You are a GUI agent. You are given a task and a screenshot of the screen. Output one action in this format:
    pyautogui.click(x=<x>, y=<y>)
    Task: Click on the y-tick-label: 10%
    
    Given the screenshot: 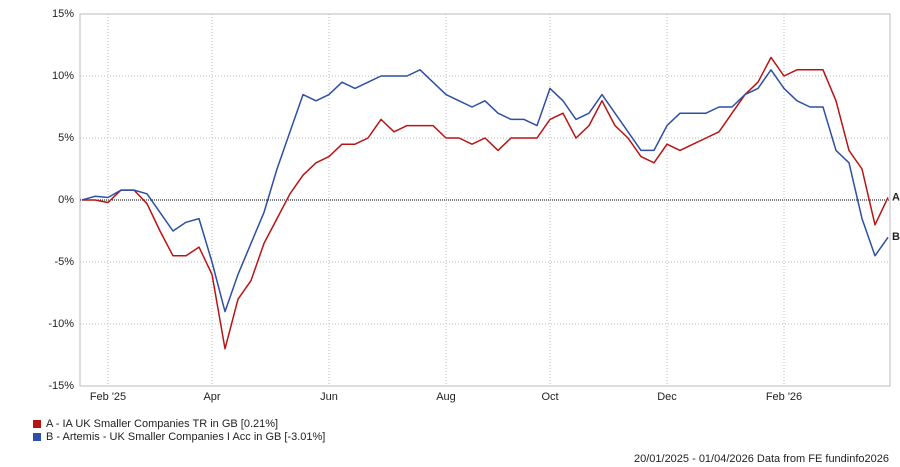 What is the action you would take?
    pyautogui.click(x=63, y=76)
    